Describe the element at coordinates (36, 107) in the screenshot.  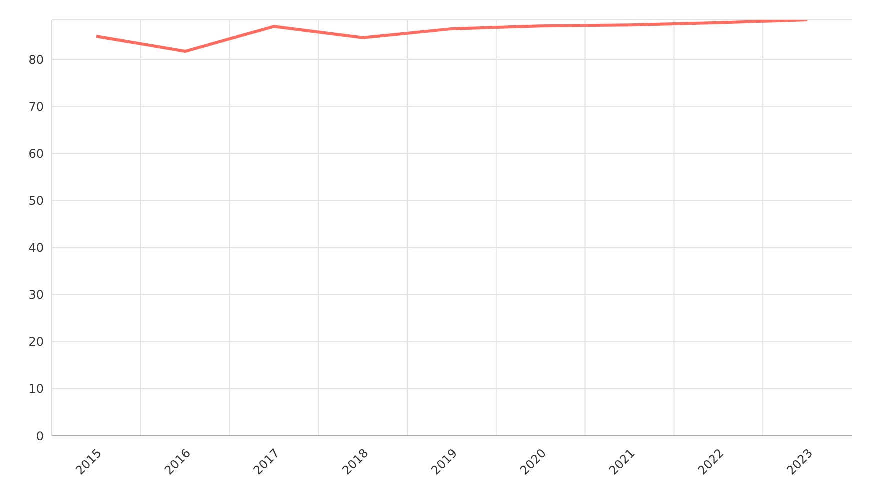
I see `y-tick-label: 70` at that location.